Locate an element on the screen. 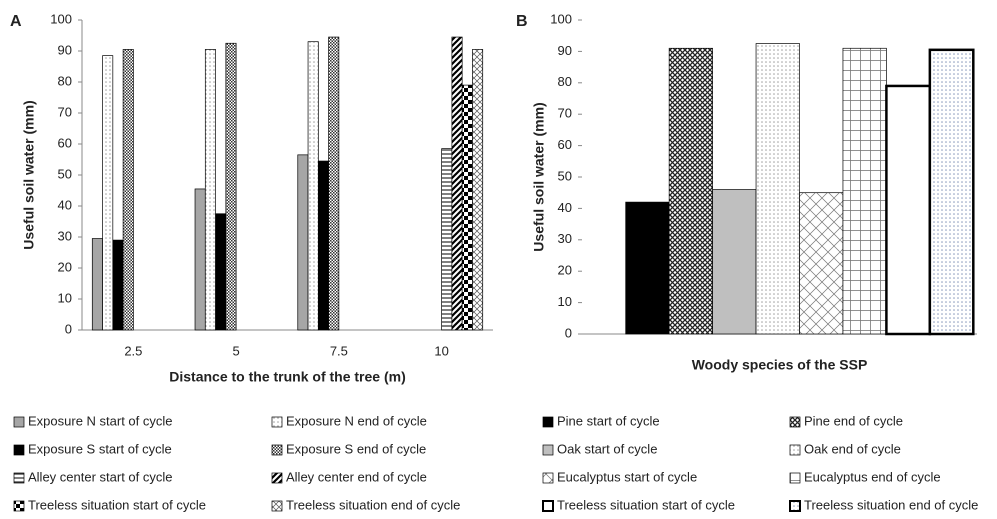 The width and height of the screenshot is (997, 519). x-tick-label: 7.5 is located at coordinates (339, 350).